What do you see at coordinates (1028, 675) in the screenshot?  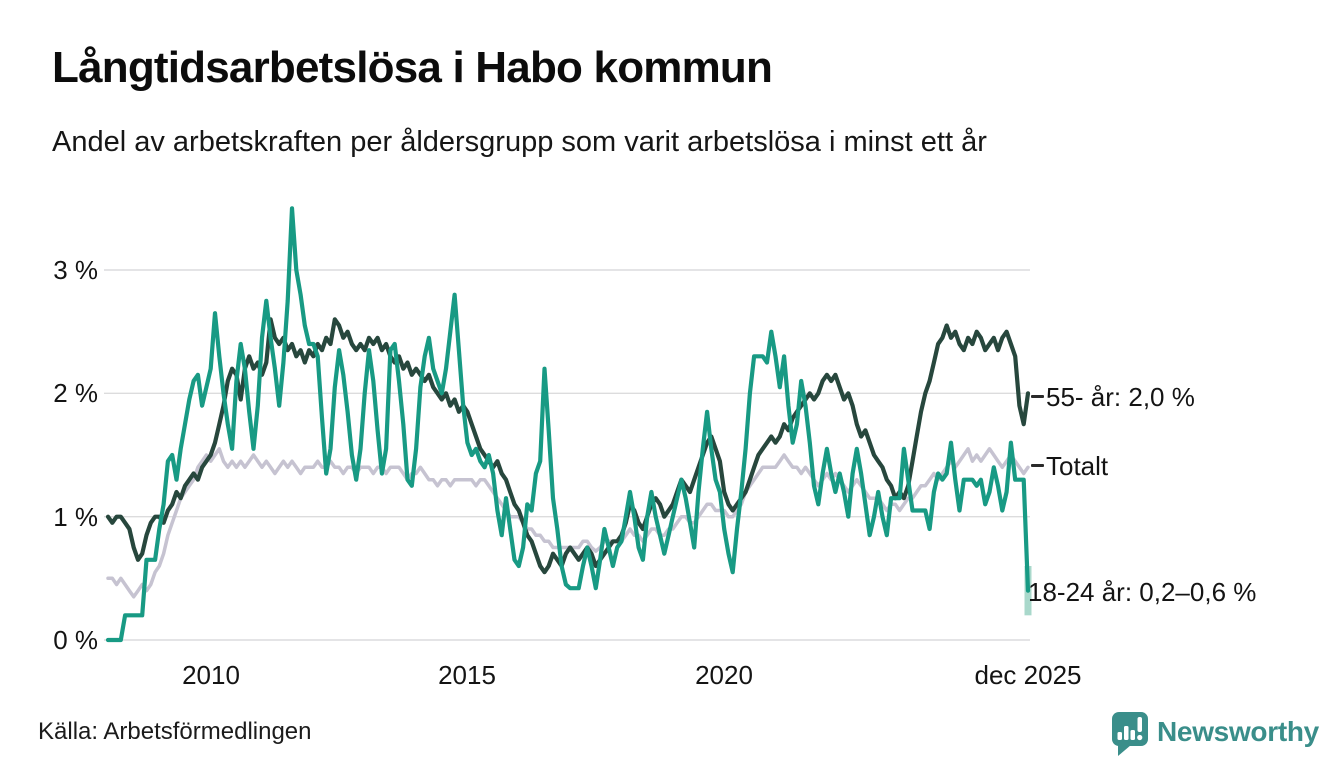 I see `x-axis-tick-dec-2025: dec 2025` at bounding box center [1028, 675].